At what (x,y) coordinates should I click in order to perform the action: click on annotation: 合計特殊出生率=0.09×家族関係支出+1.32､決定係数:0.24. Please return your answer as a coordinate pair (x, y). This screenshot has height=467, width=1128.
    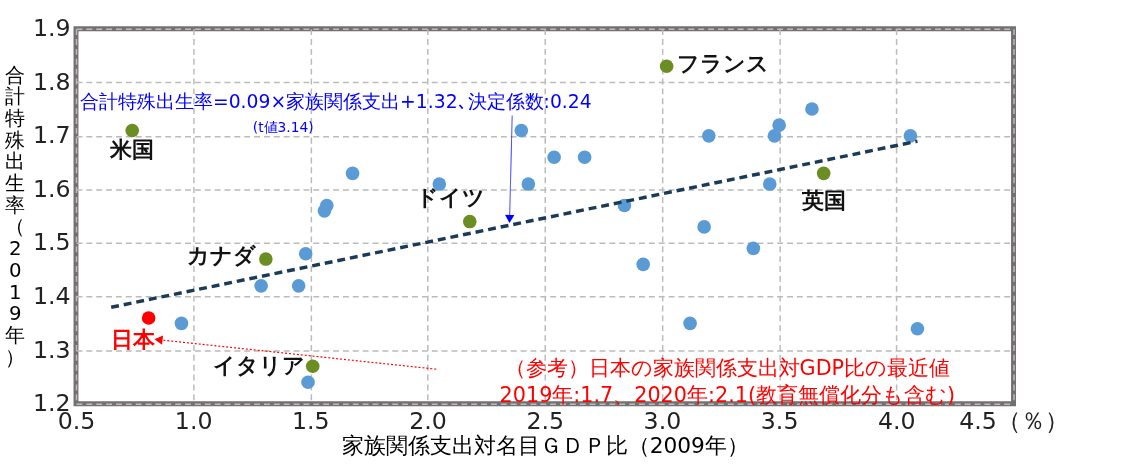
    Looking at the image, I should click on (335, 101).